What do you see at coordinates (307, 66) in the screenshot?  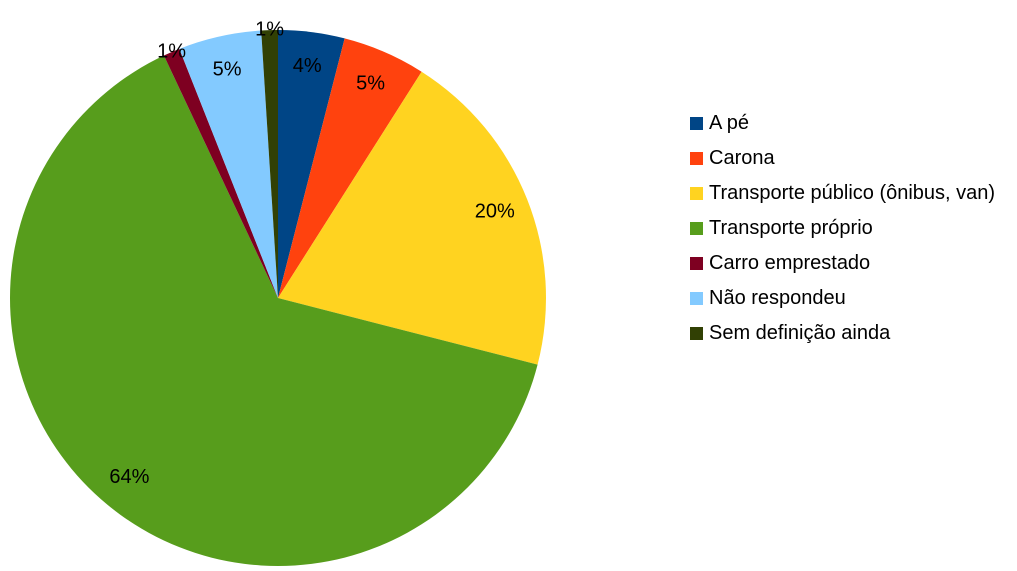 I see `data-label: 4%` at bounding box center [307, 66].